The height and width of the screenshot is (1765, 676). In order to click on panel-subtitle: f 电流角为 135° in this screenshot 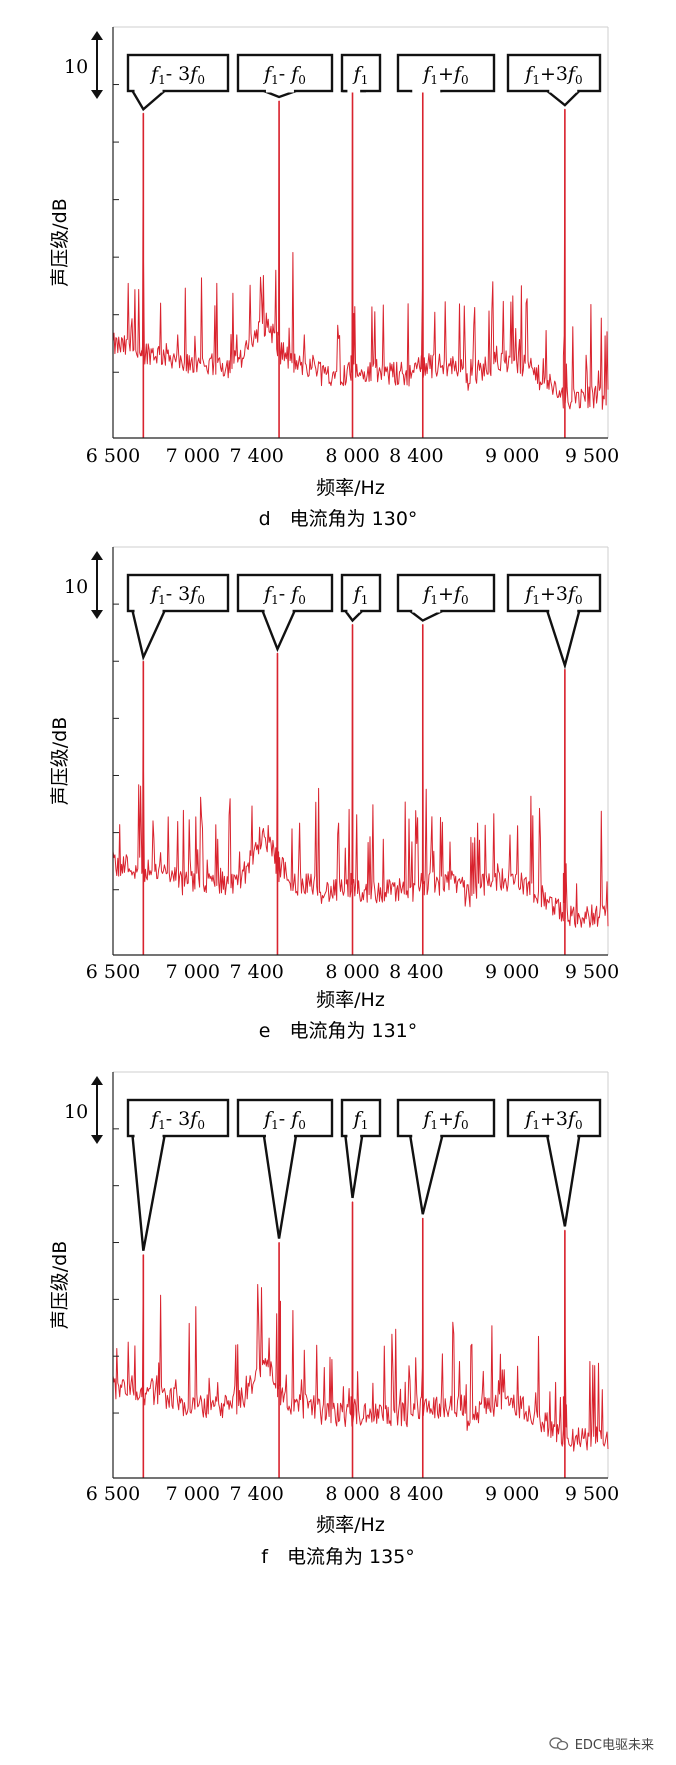, I will do `click(338, 1557)`.